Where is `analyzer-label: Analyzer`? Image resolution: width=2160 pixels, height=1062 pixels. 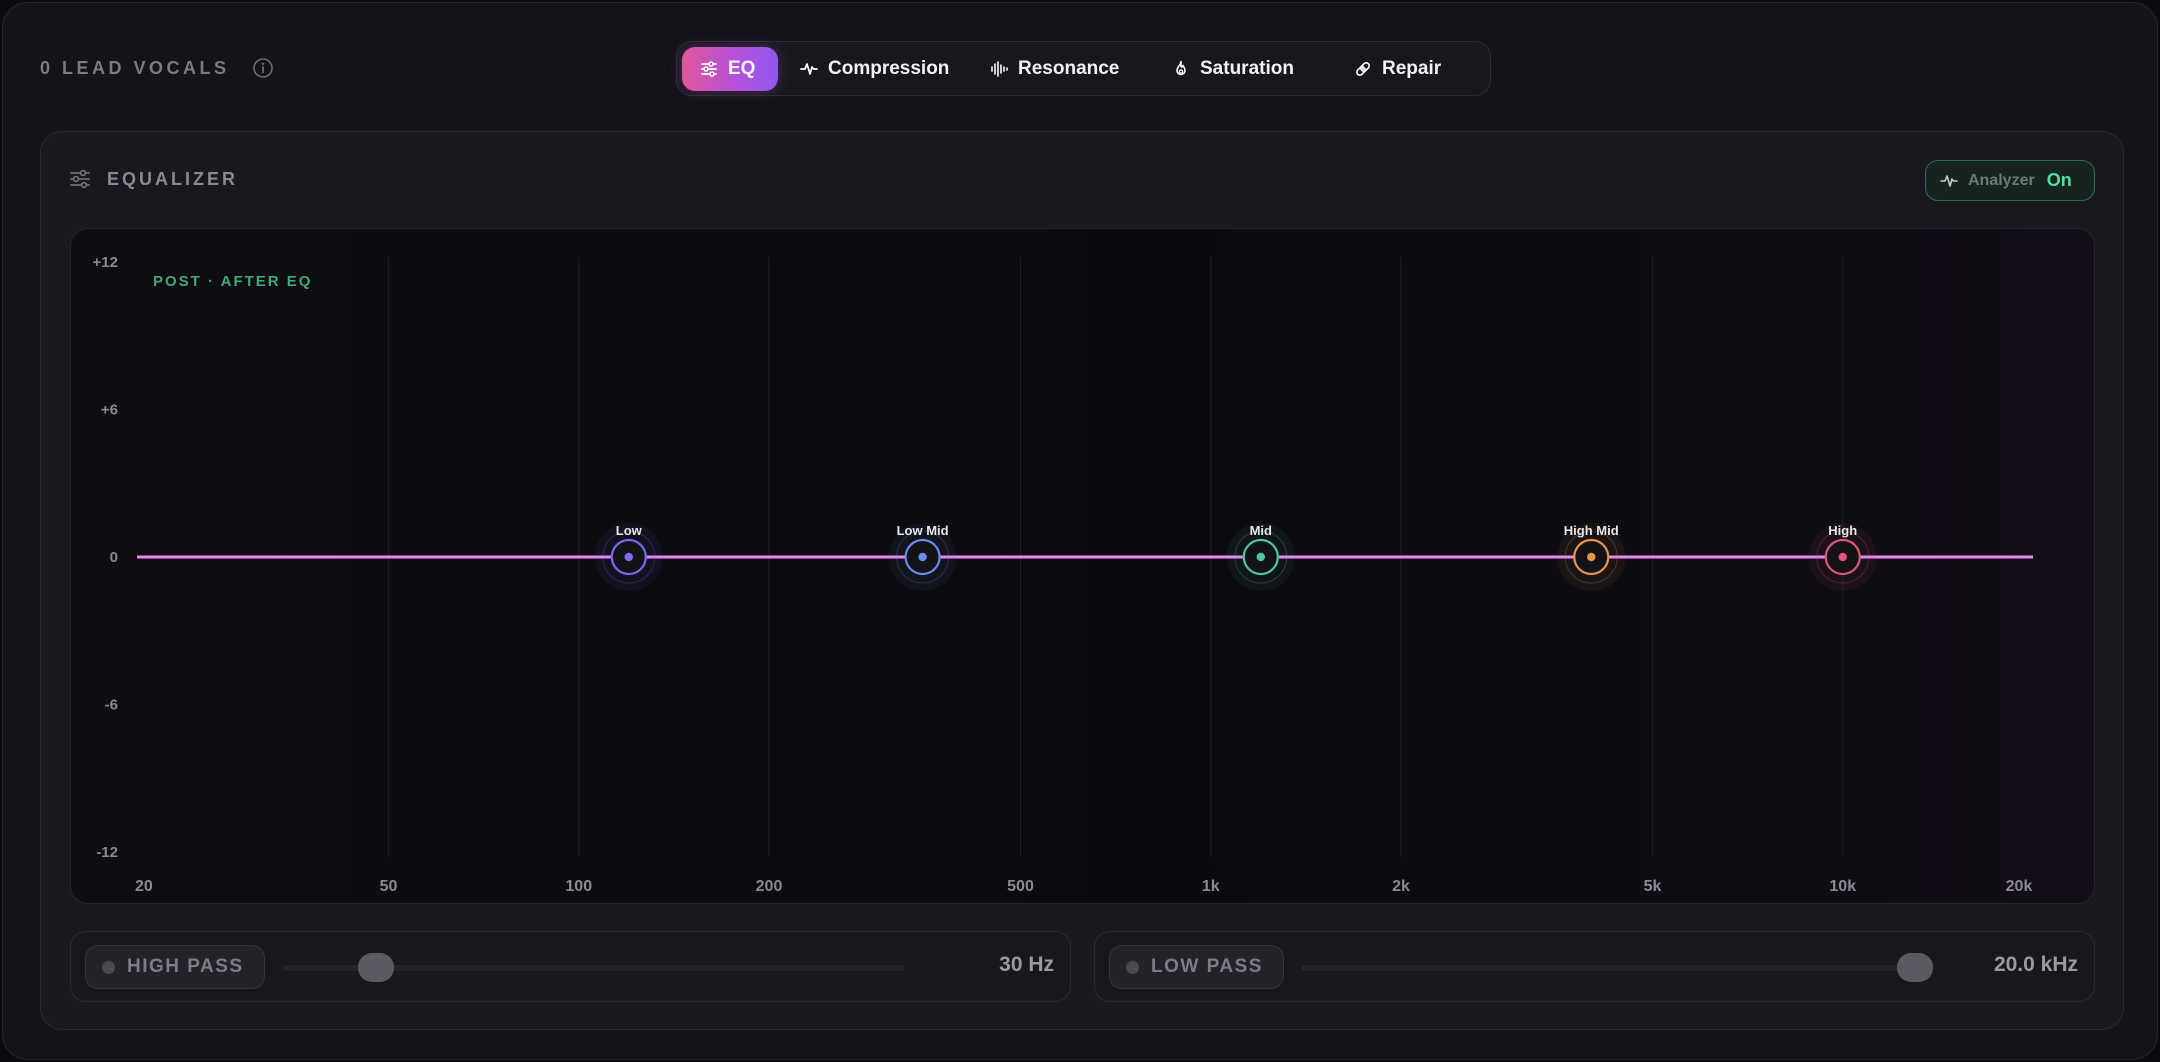 analyzer-label: Analyzer is located at coordinates (2001, 180).